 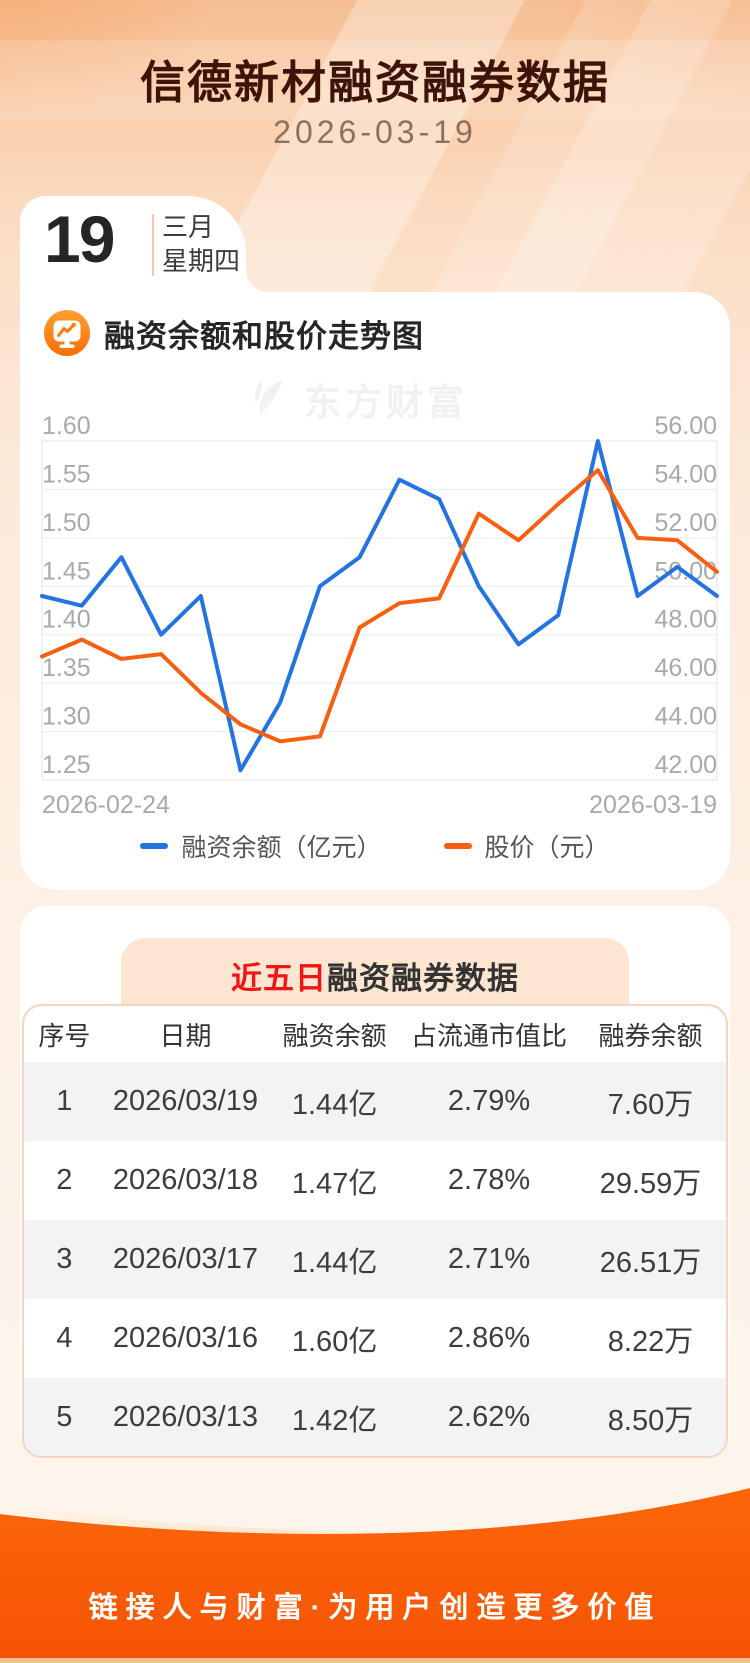 I want to click on calendar-month: 三月, so click(x=188, y=227).